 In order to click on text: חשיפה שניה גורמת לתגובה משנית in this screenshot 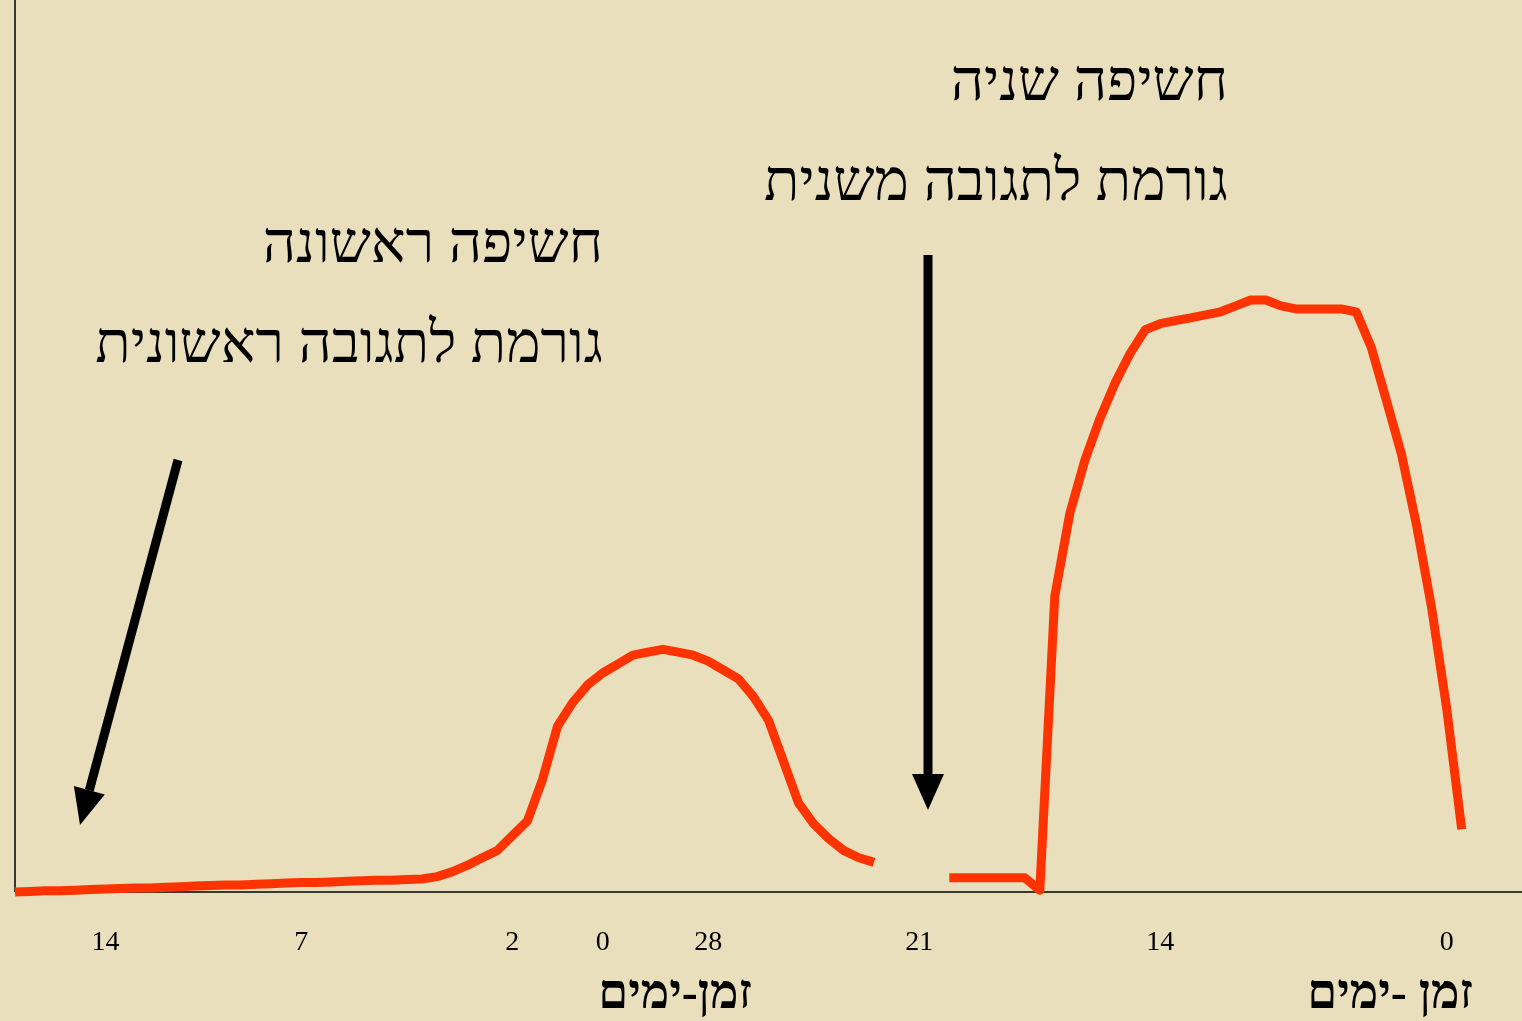, I will do `click(996, 130)`.